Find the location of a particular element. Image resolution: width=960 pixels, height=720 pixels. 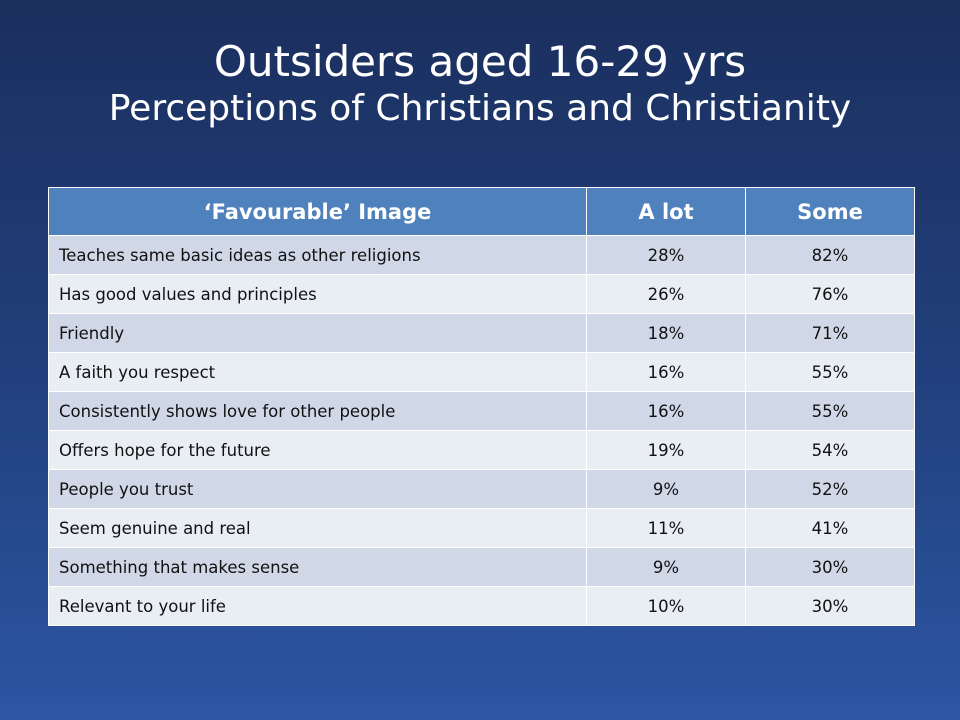

row-a-lot: 28% is located at coordinates (666, 255).